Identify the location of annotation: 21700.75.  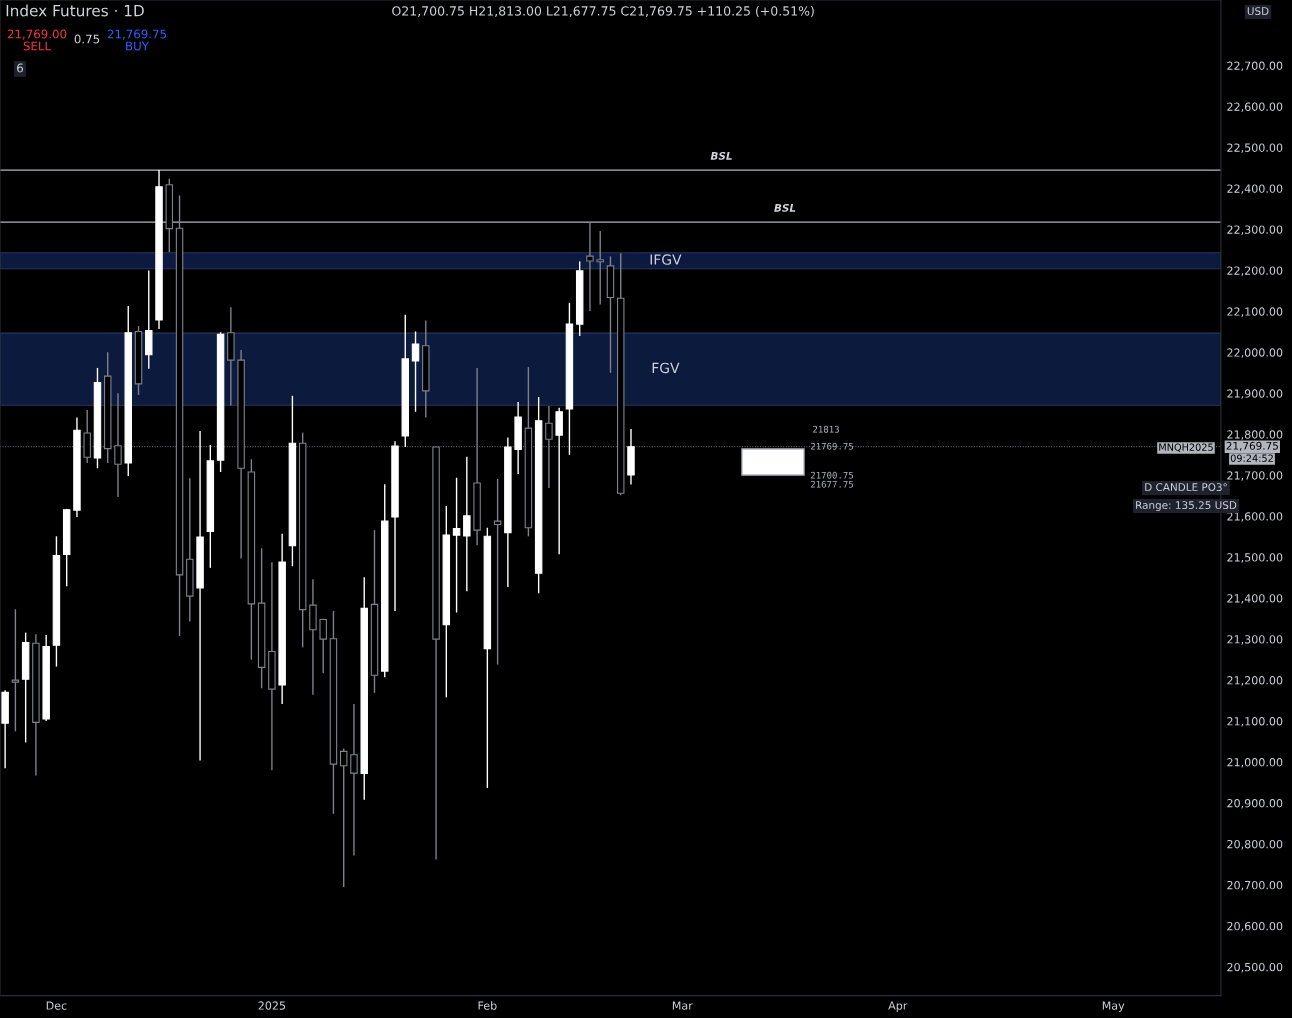
(832, 475).